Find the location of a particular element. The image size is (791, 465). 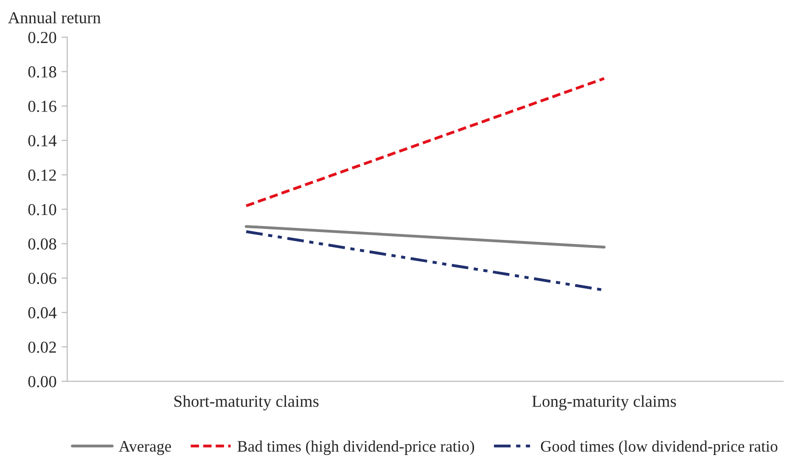

y-axis-title: Annual return is located at coordinates (54, 18).